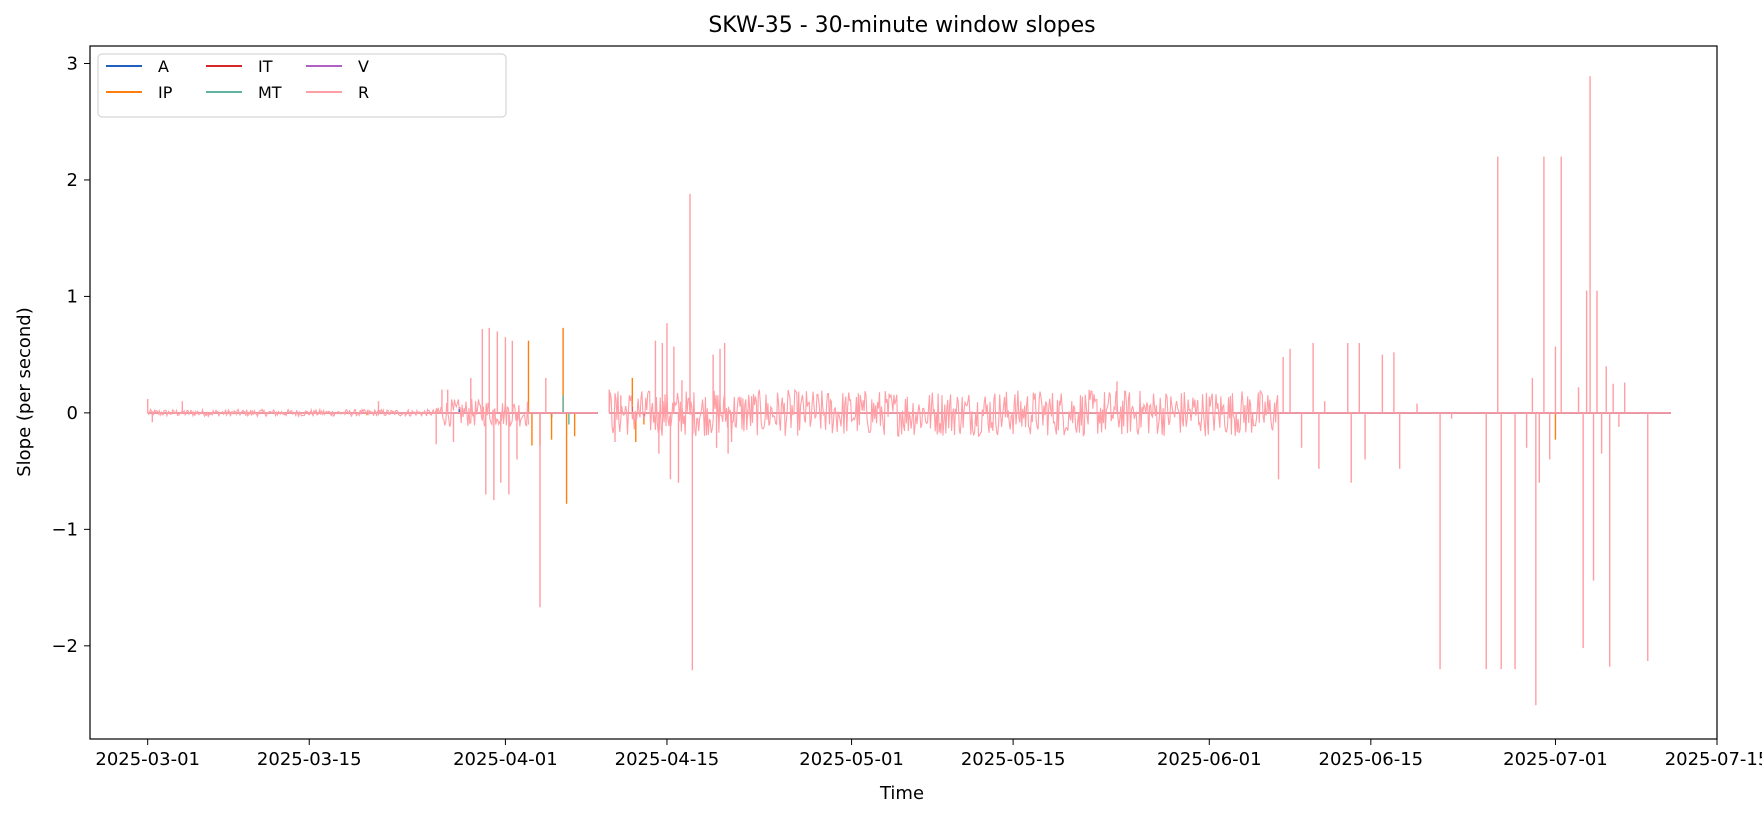 This screenshot has height=821, width=1762. I want to click on legend: A IP IT MT VR, so click(302, 85).